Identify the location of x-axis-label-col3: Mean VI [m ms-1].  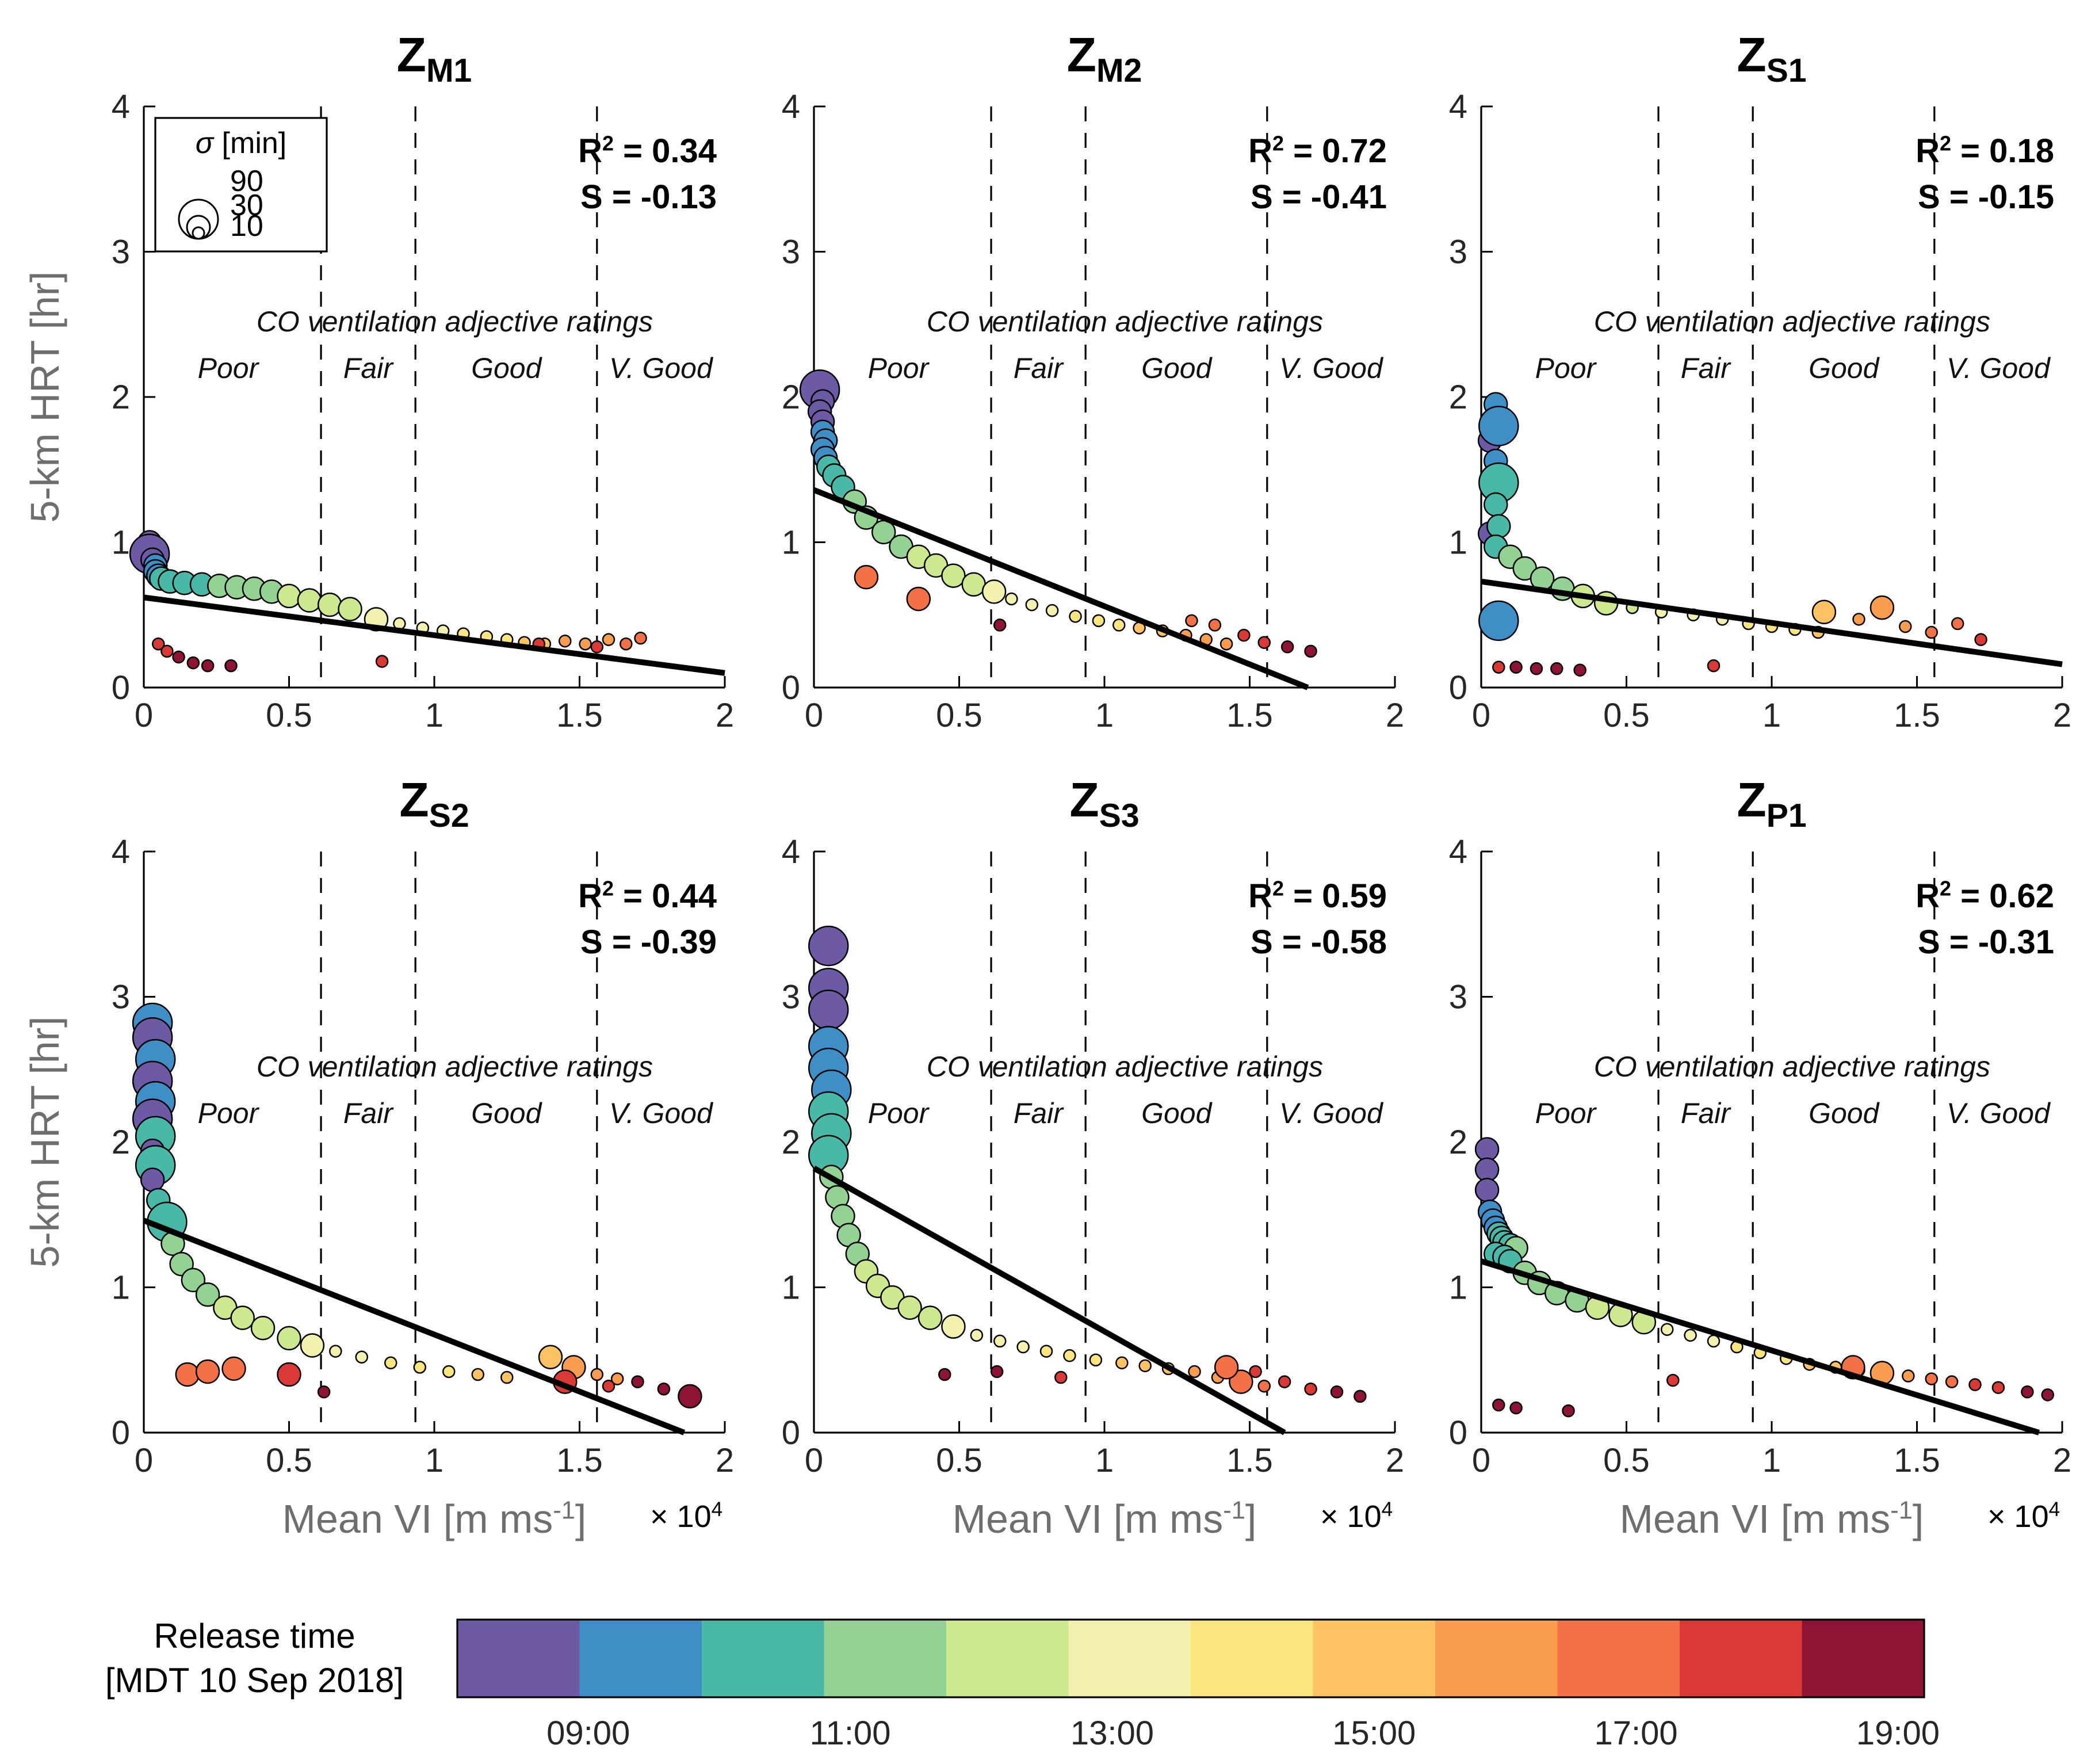
(1771, 1518).